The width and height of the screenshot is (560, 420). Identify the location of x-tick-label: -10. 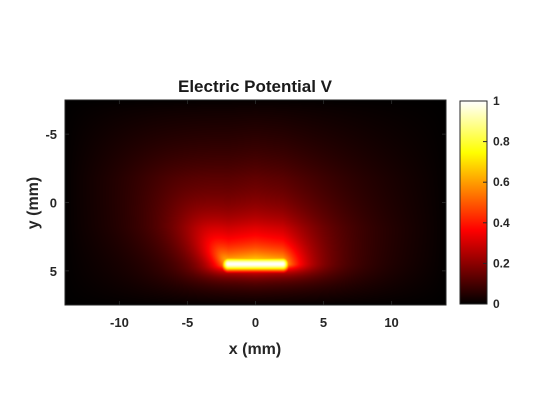
(119, 322).